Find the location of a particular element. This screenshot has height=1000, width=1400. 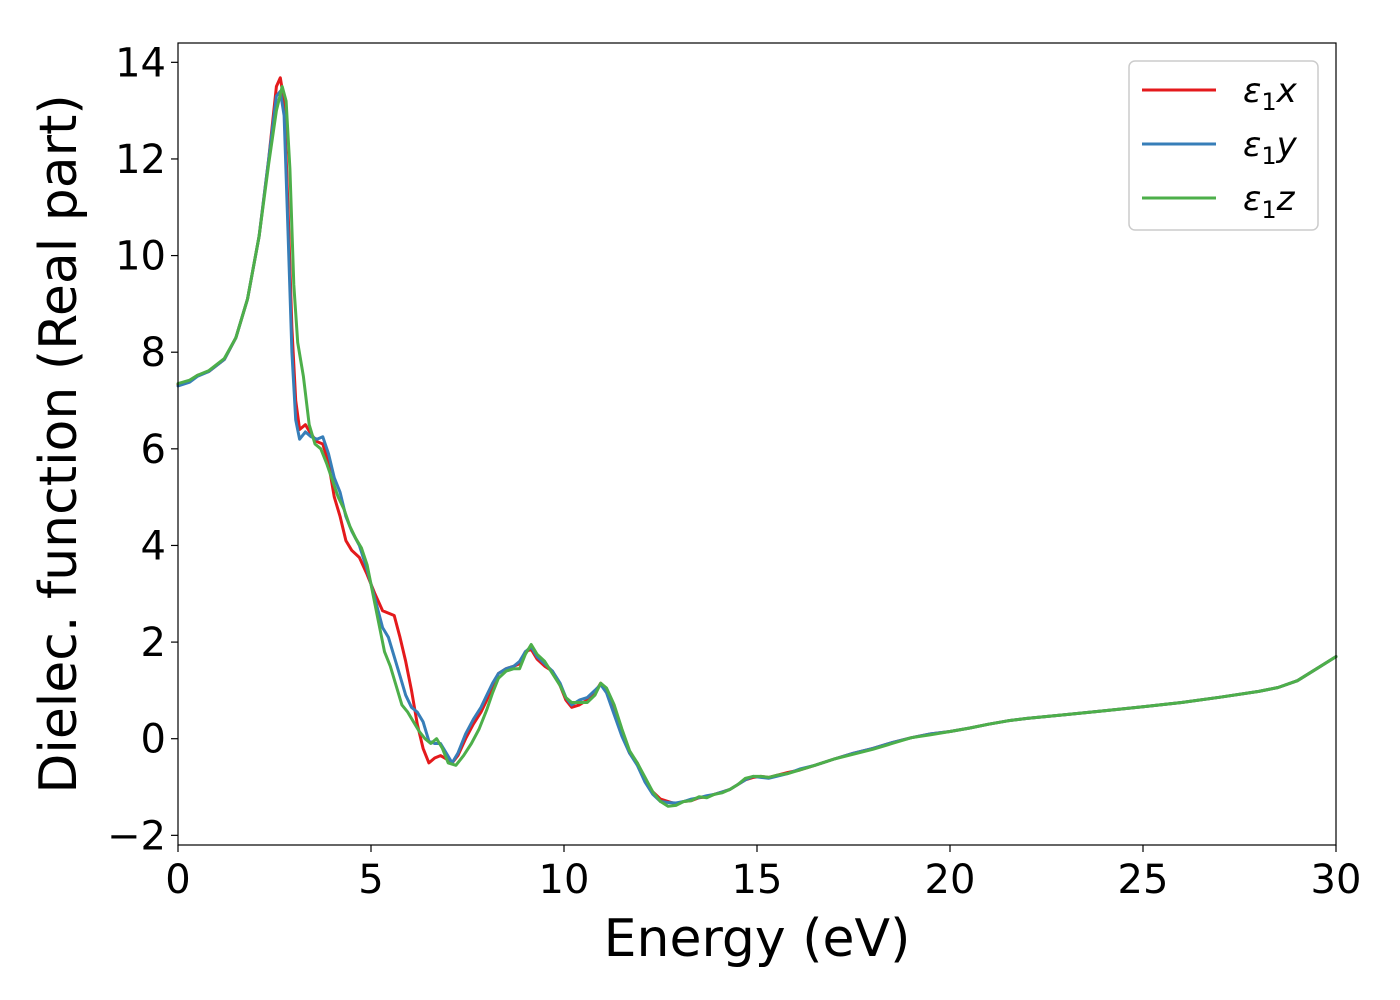

x-axis: 0 5 10 15 20 25 30 is located at coordinates (763, 874).